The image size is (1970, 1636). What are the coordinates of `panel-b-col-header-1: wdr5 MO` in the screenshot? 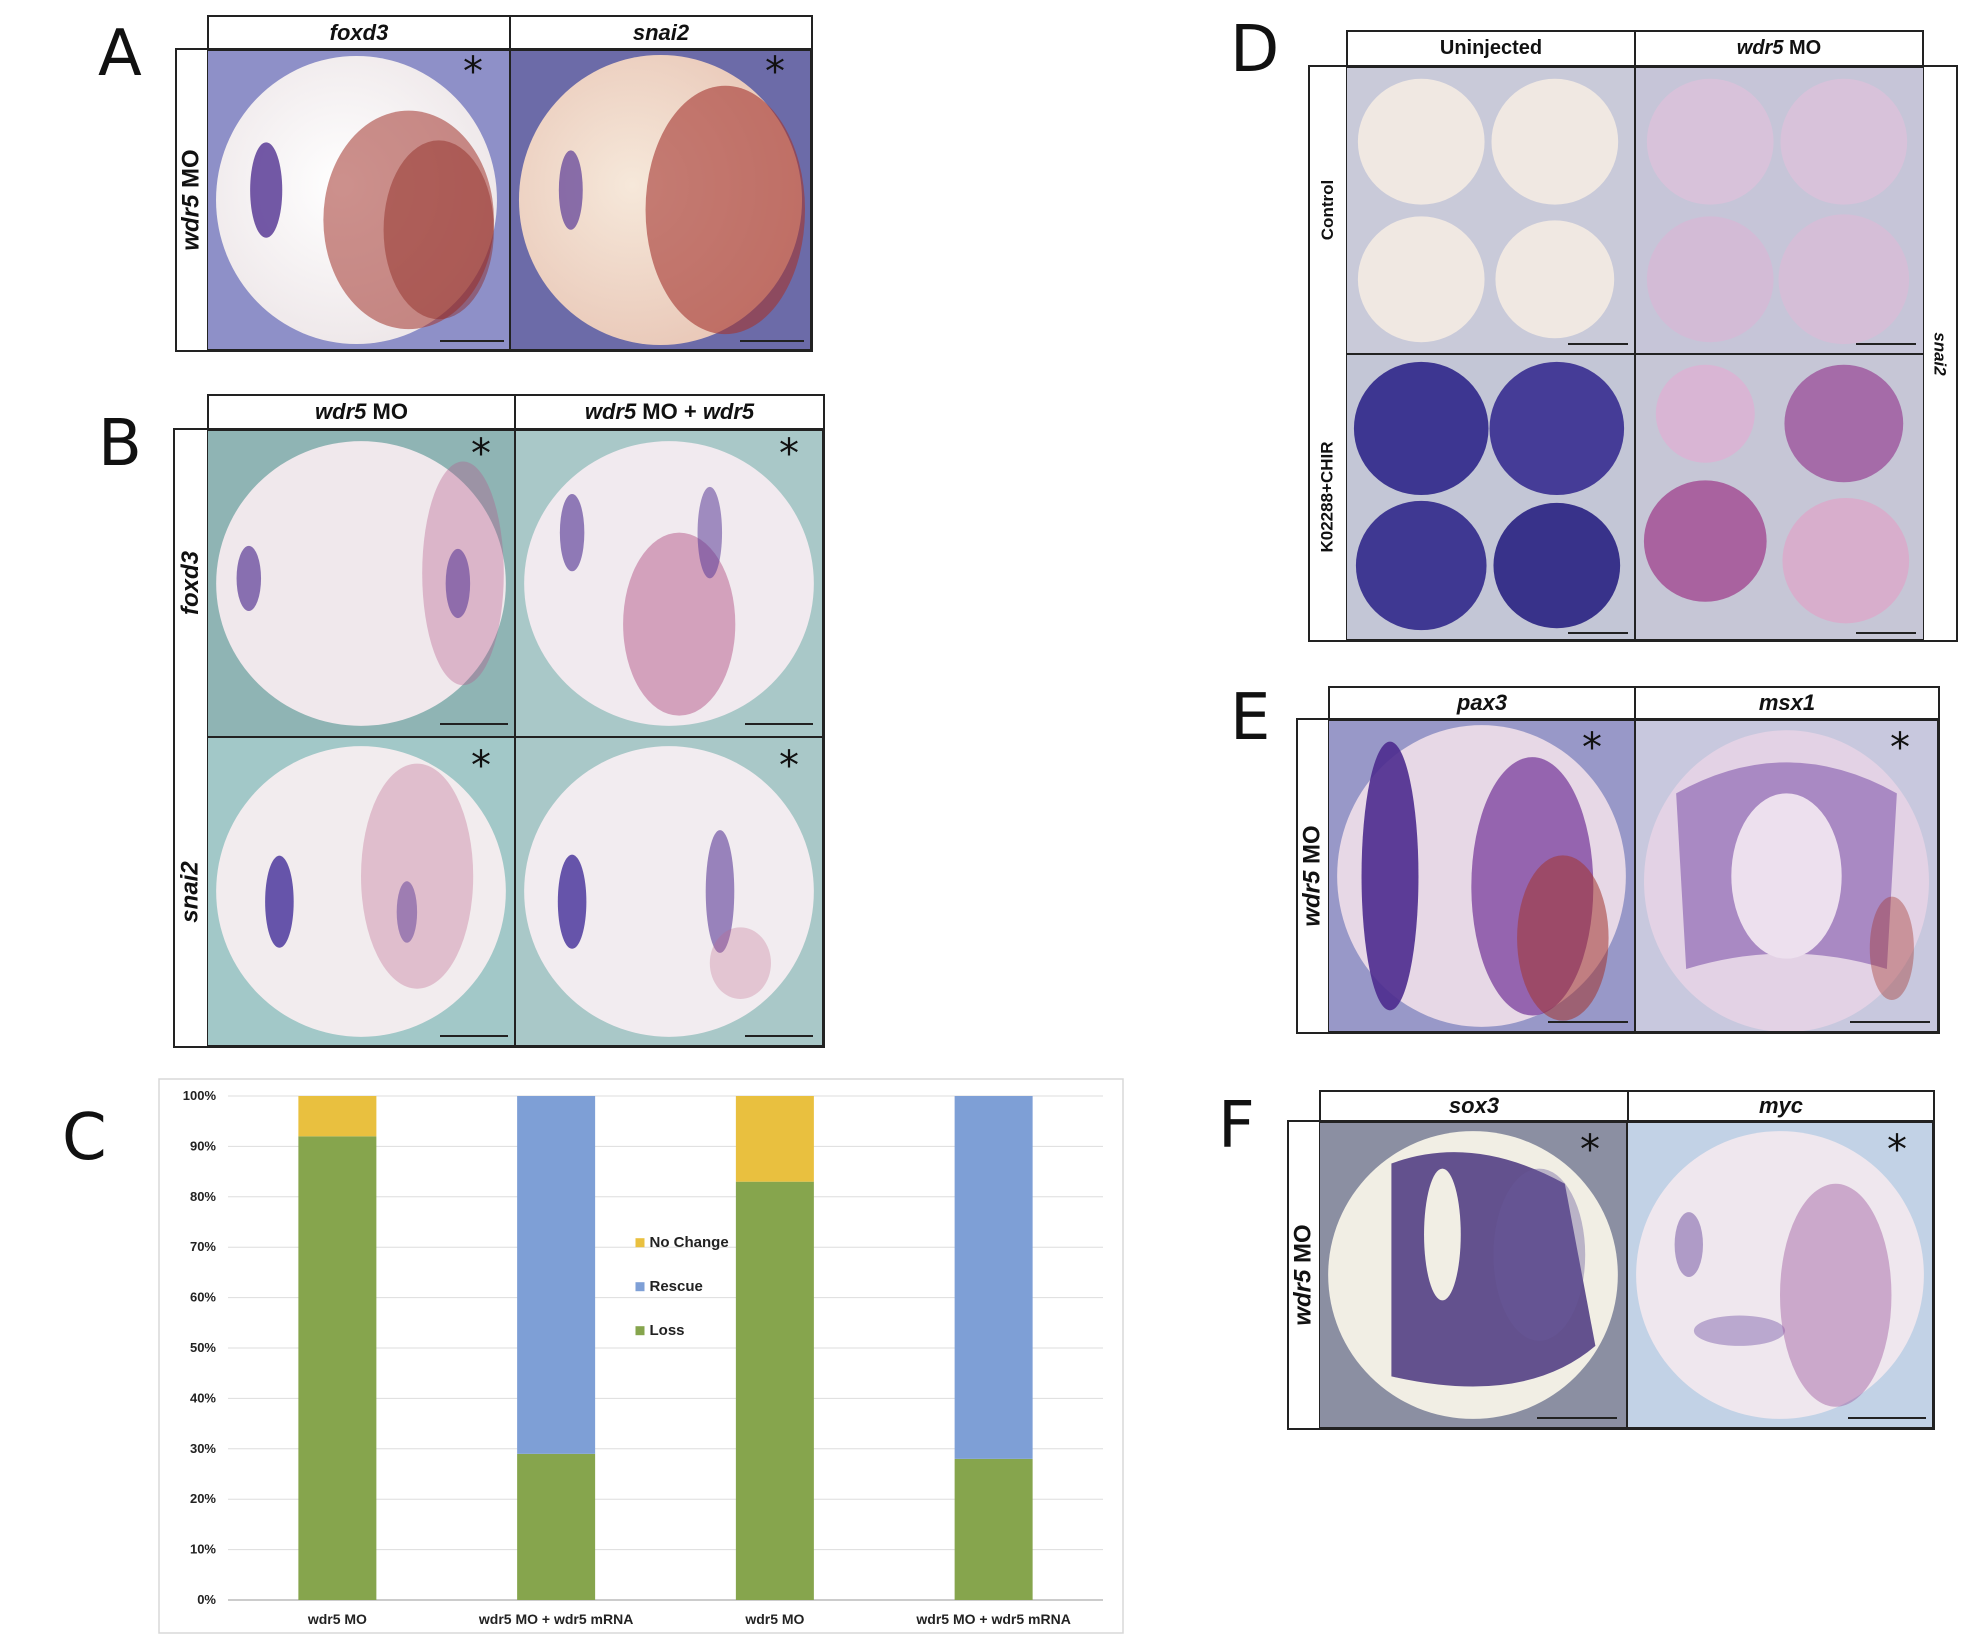 It's located at (361, 412).